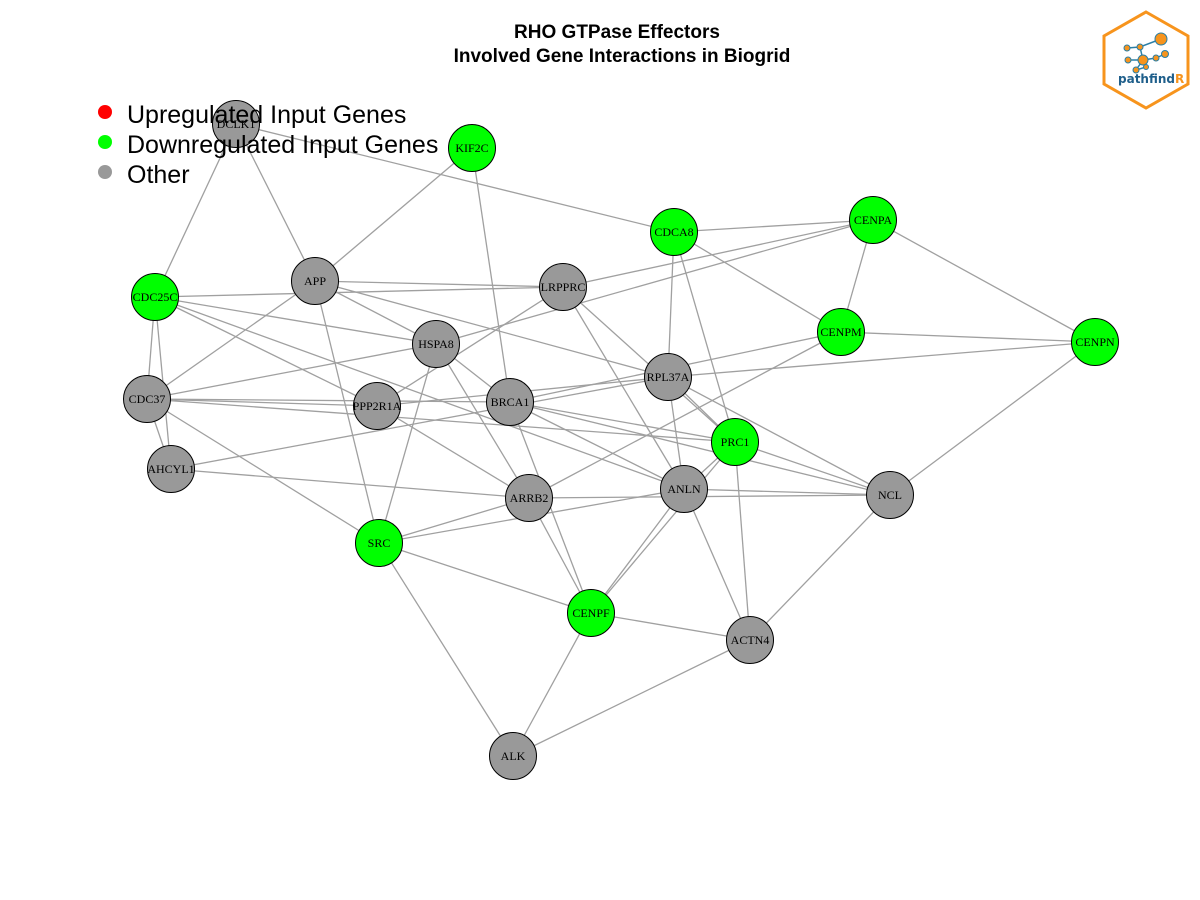 The image size is (1200, 900). I want to click on edge-dclk1-cdca8, so click(455, 178).